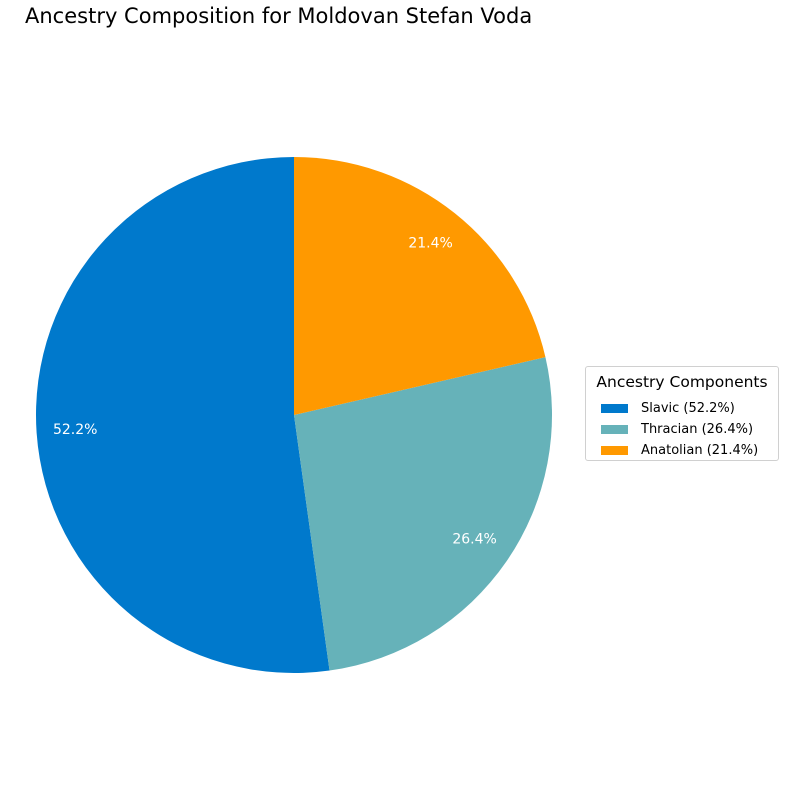 The height and width of the screenshot is (789, 790). I want to click on slice-percent-label: 52.2%, so click(75, 430).